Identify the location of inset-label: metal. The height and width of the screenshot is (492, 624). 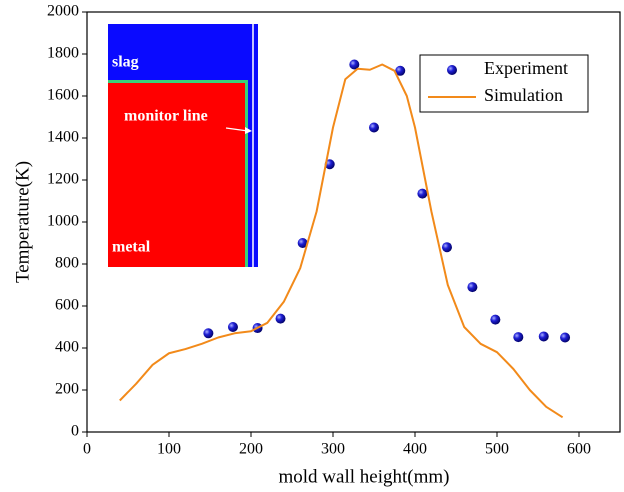
(131, 247).